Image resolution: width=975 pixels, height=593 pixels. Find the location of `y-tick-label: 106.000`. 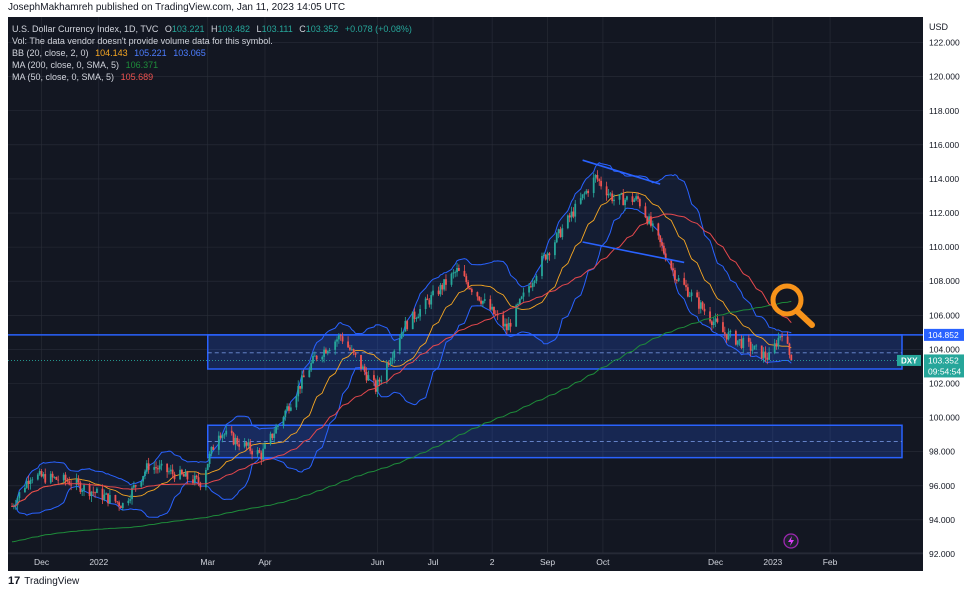

y-tick-label: 106.000 is located at coordinates (944, 315).